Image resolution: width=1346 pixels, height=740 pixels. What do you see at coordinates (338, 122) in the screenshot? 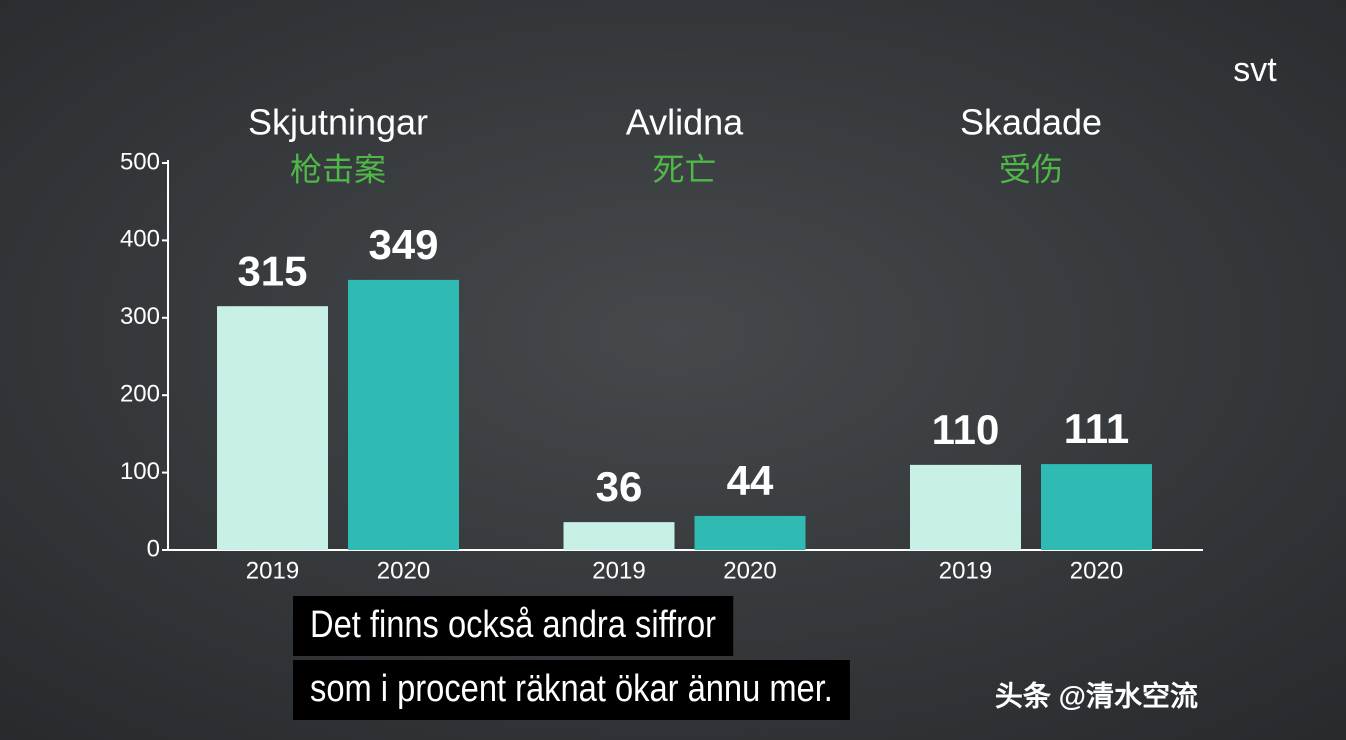
I see `group-title: Skjutningar` at bounding box center [338, 122].